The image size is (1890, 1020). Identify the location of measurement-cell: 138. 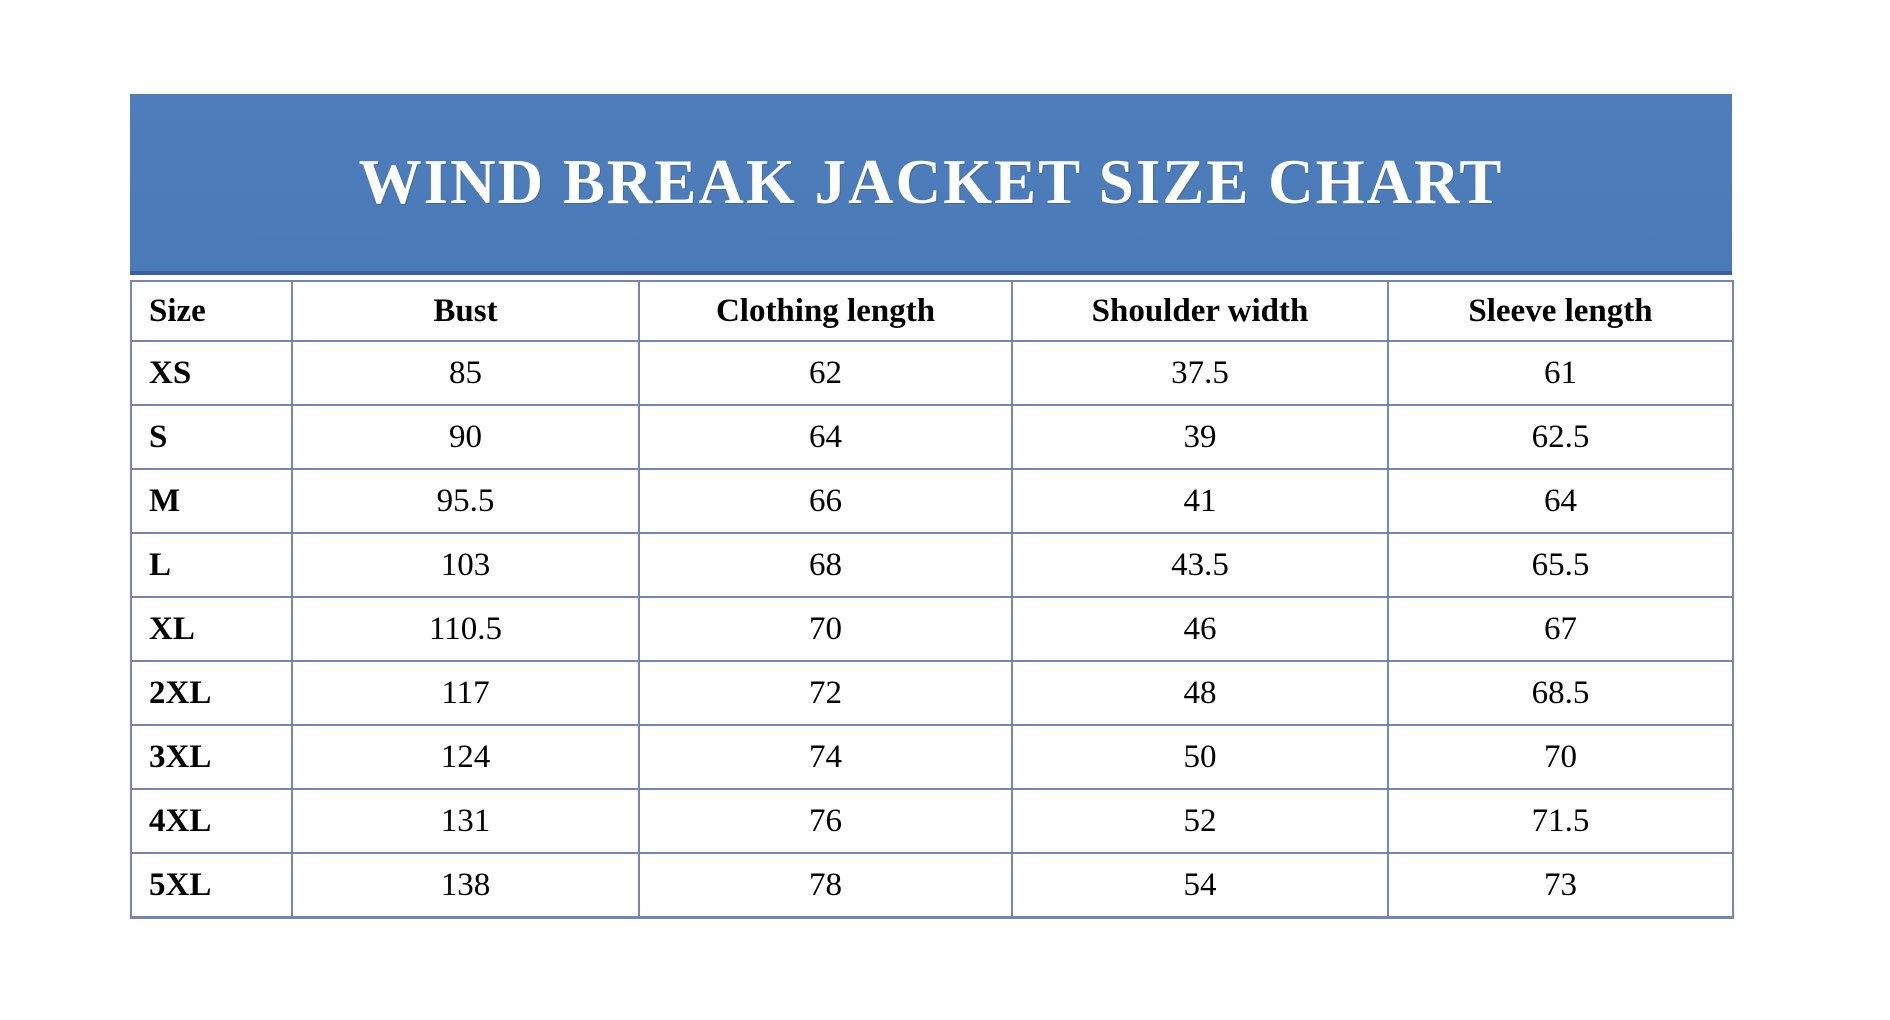
(465, 885).